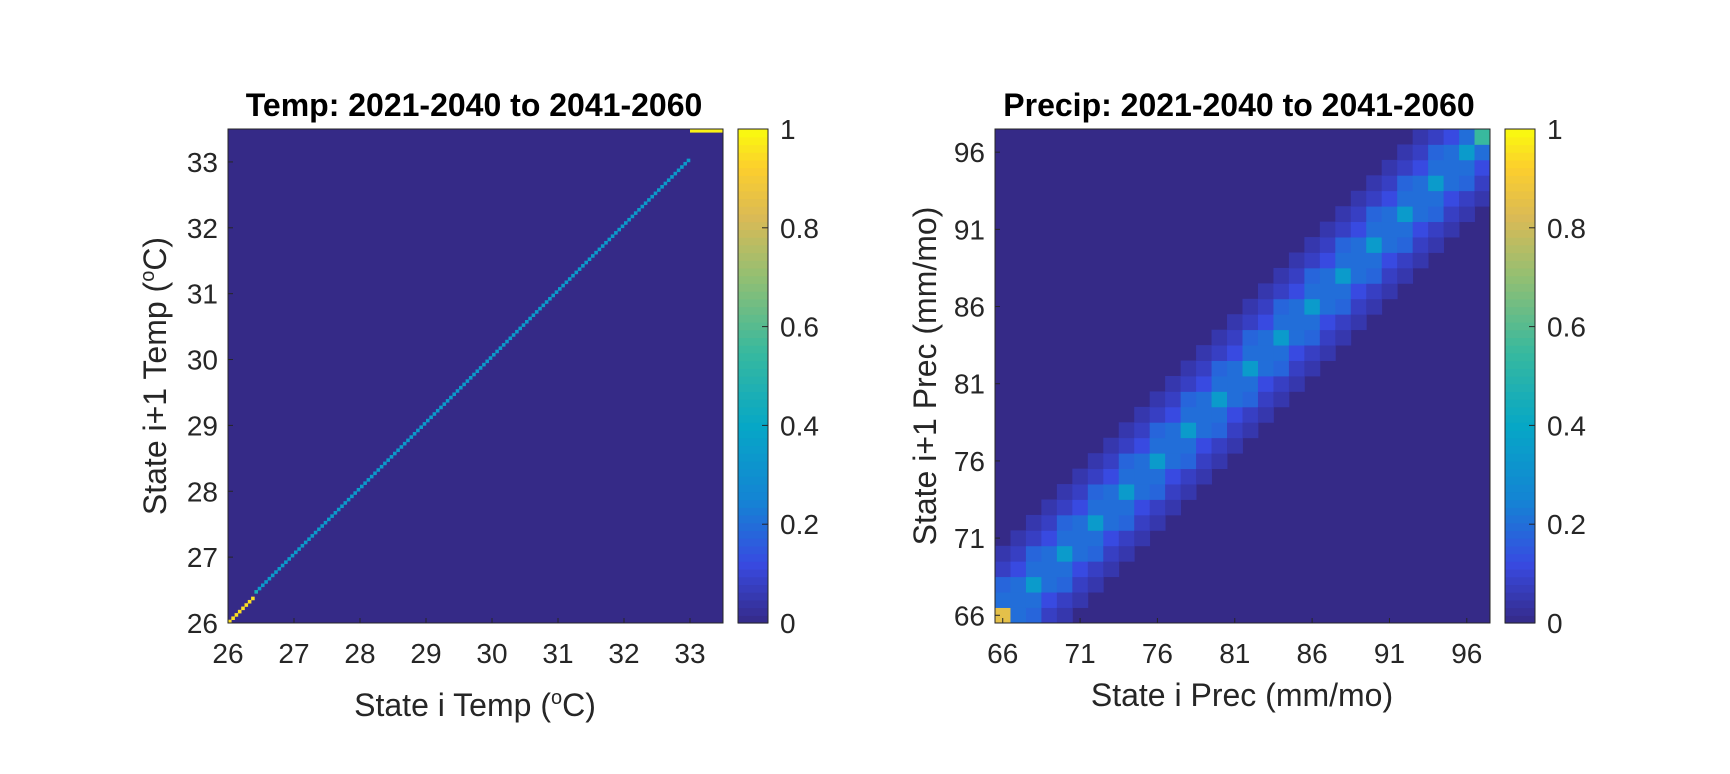 The height and width of the screenshot is (774, 1730). I want to click on temp-x-axis-label: State i Temp (oC), so click(475, 705).